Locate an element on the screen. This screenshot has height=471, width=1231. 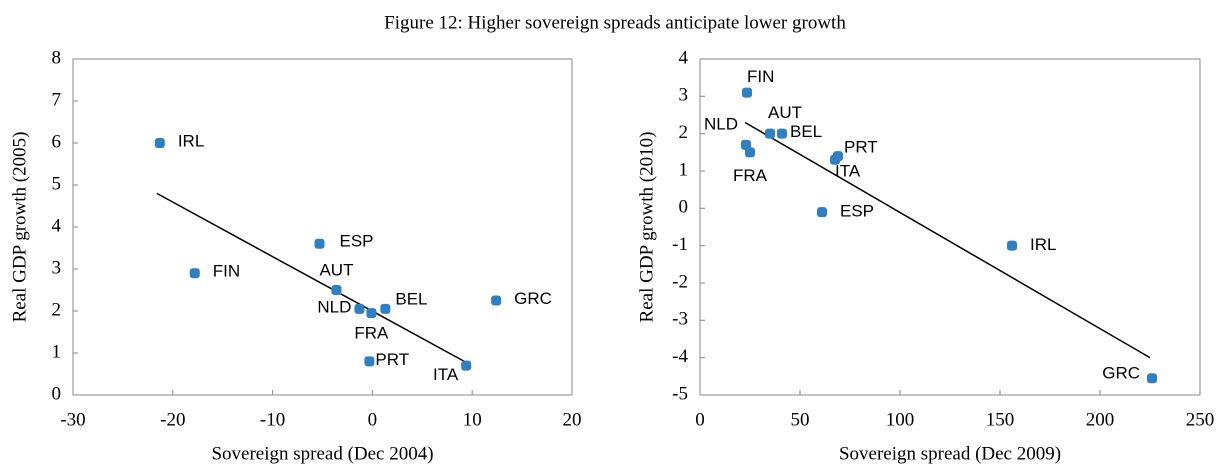
x-tick-label: 200 is located at coordinates (1100, 419).